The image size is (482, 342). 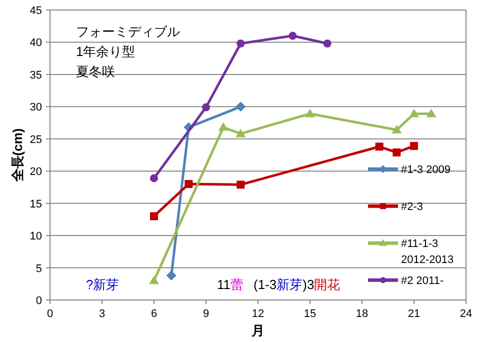 What do you see at coordinates (223, 284) in the screenshot?
I see `annotation: 11` at bounding box center [223, 284].